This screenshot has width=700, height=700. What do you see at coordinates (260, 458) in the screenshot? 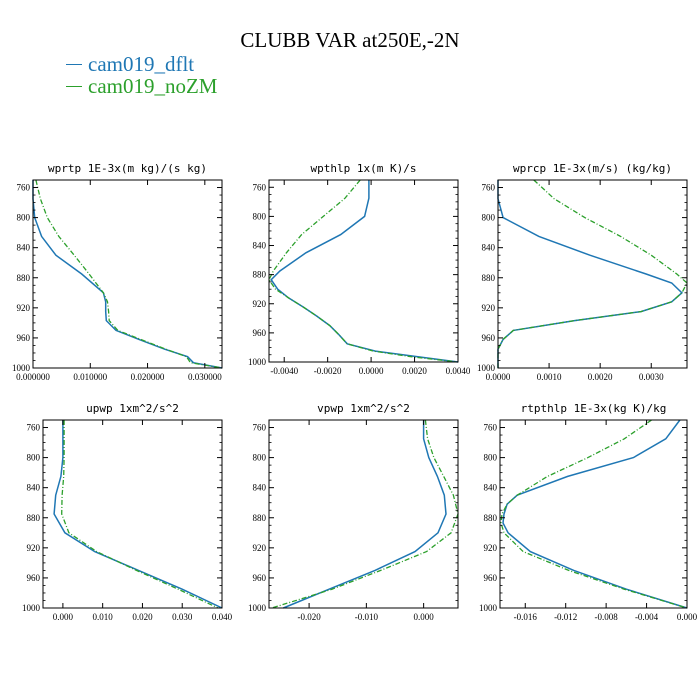
I see `y-tick-label-5-1: 800` at bounding box center [260, 458].